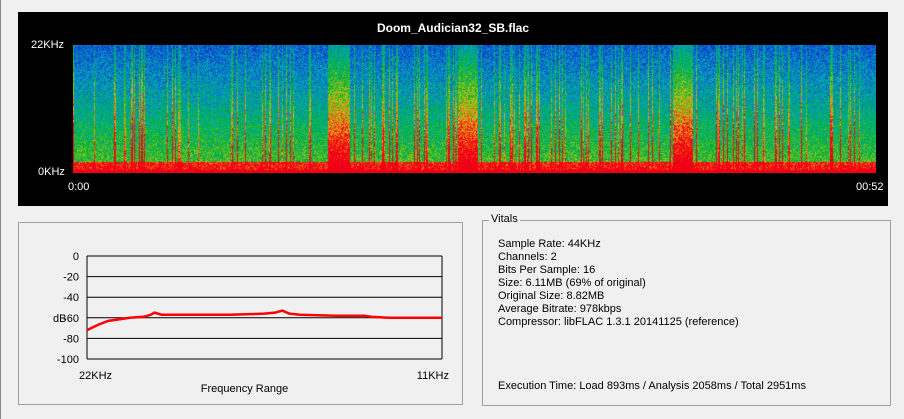 This screenshot has width=904, height=419. Describe the element at coordinates (48, 45) in the screenshot. I see `freq-top-label: 22KHz` at that location.